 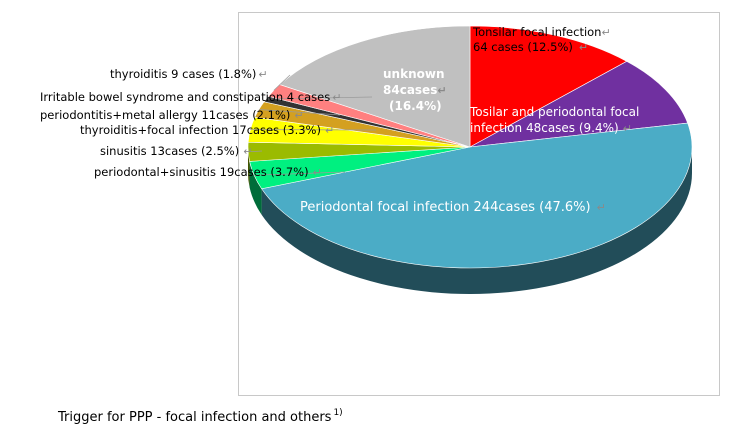 I want to click on slice-label-unknown-pct: (16.4%), so click(x=415, y=106).